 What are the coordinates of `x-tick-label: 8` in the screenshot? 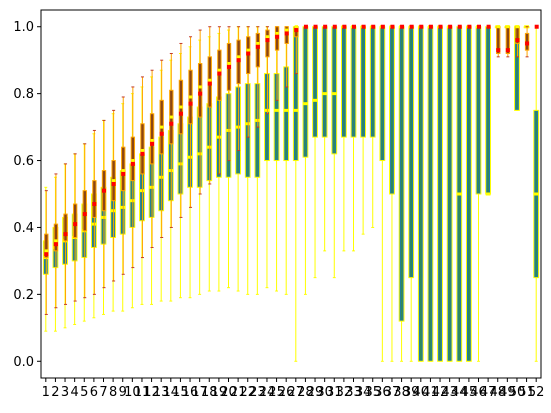 It's located at (113, 392).